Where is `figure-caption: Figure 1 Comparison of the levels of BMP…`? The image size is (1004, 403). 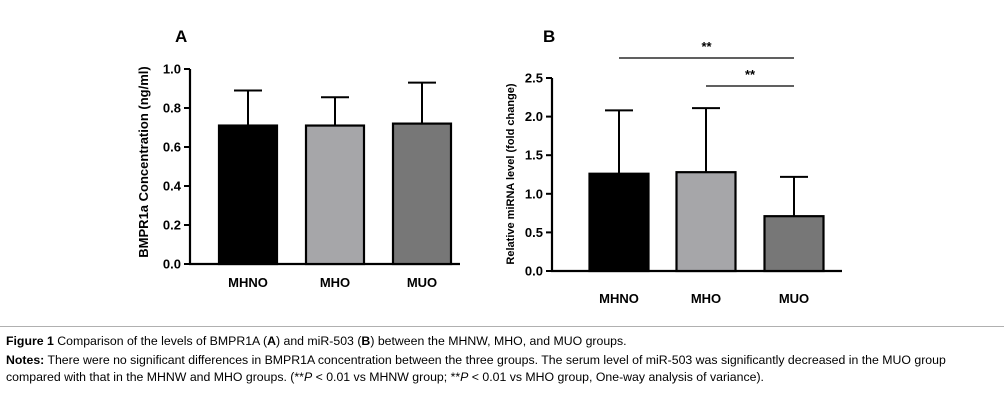
figure-caption: Figure 1 Comparison of the levels of BMP… is located at coordinates (503, 360).